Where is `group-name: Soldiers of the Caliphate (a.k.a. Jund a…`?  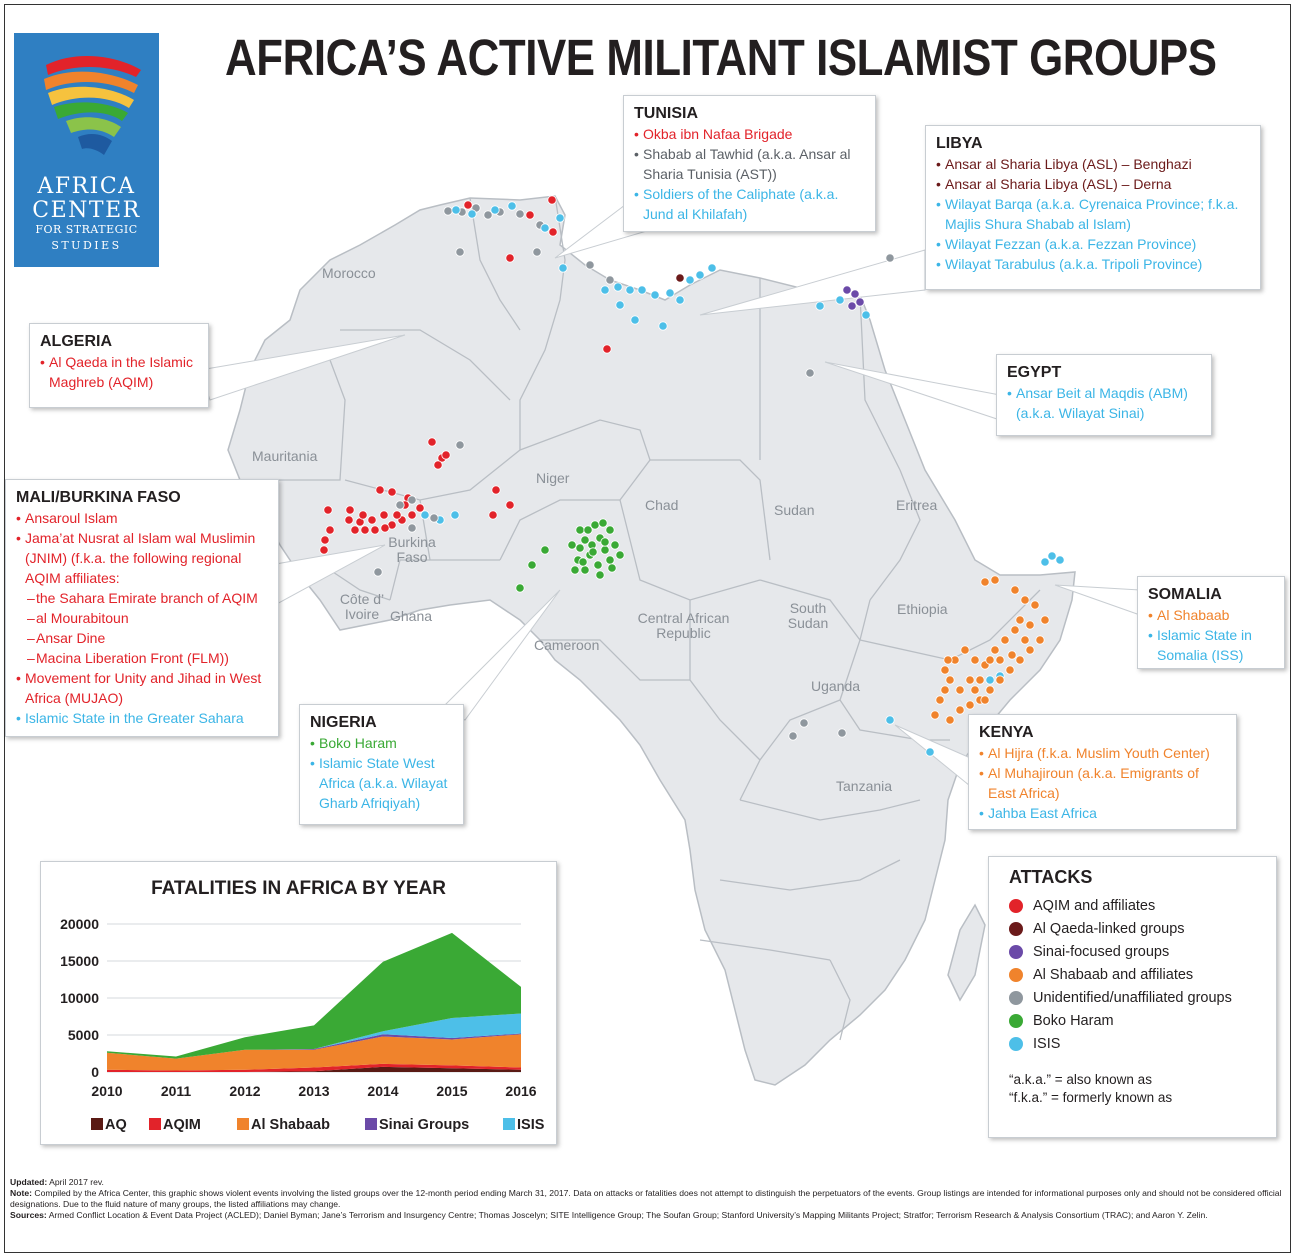 group-name: Soldiers of the Caliphate (a.k.a. Jund a… is located at coordinates (749, 204).